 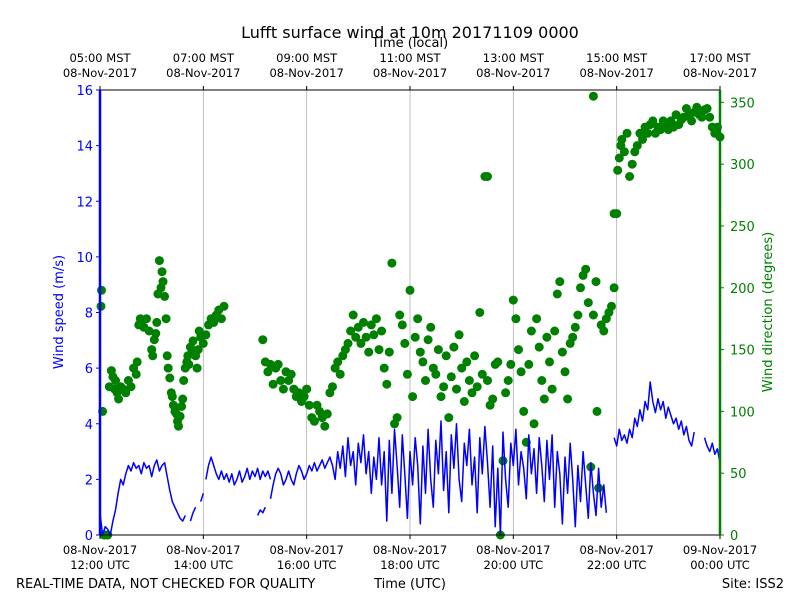 What do you see at coordinates (742, 227) in the screenshot?
I see `direction-tick-label: 250` at bounding box center [742, 227].